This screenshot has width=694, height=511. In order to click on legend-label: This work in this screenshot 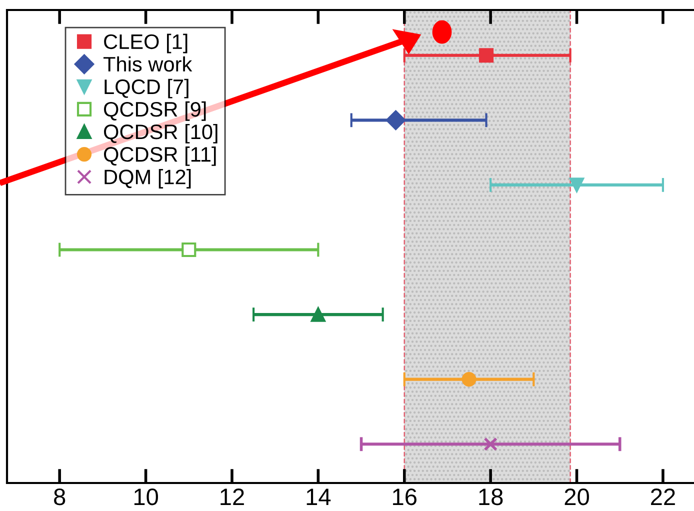, I will do `click(147, 64)`.